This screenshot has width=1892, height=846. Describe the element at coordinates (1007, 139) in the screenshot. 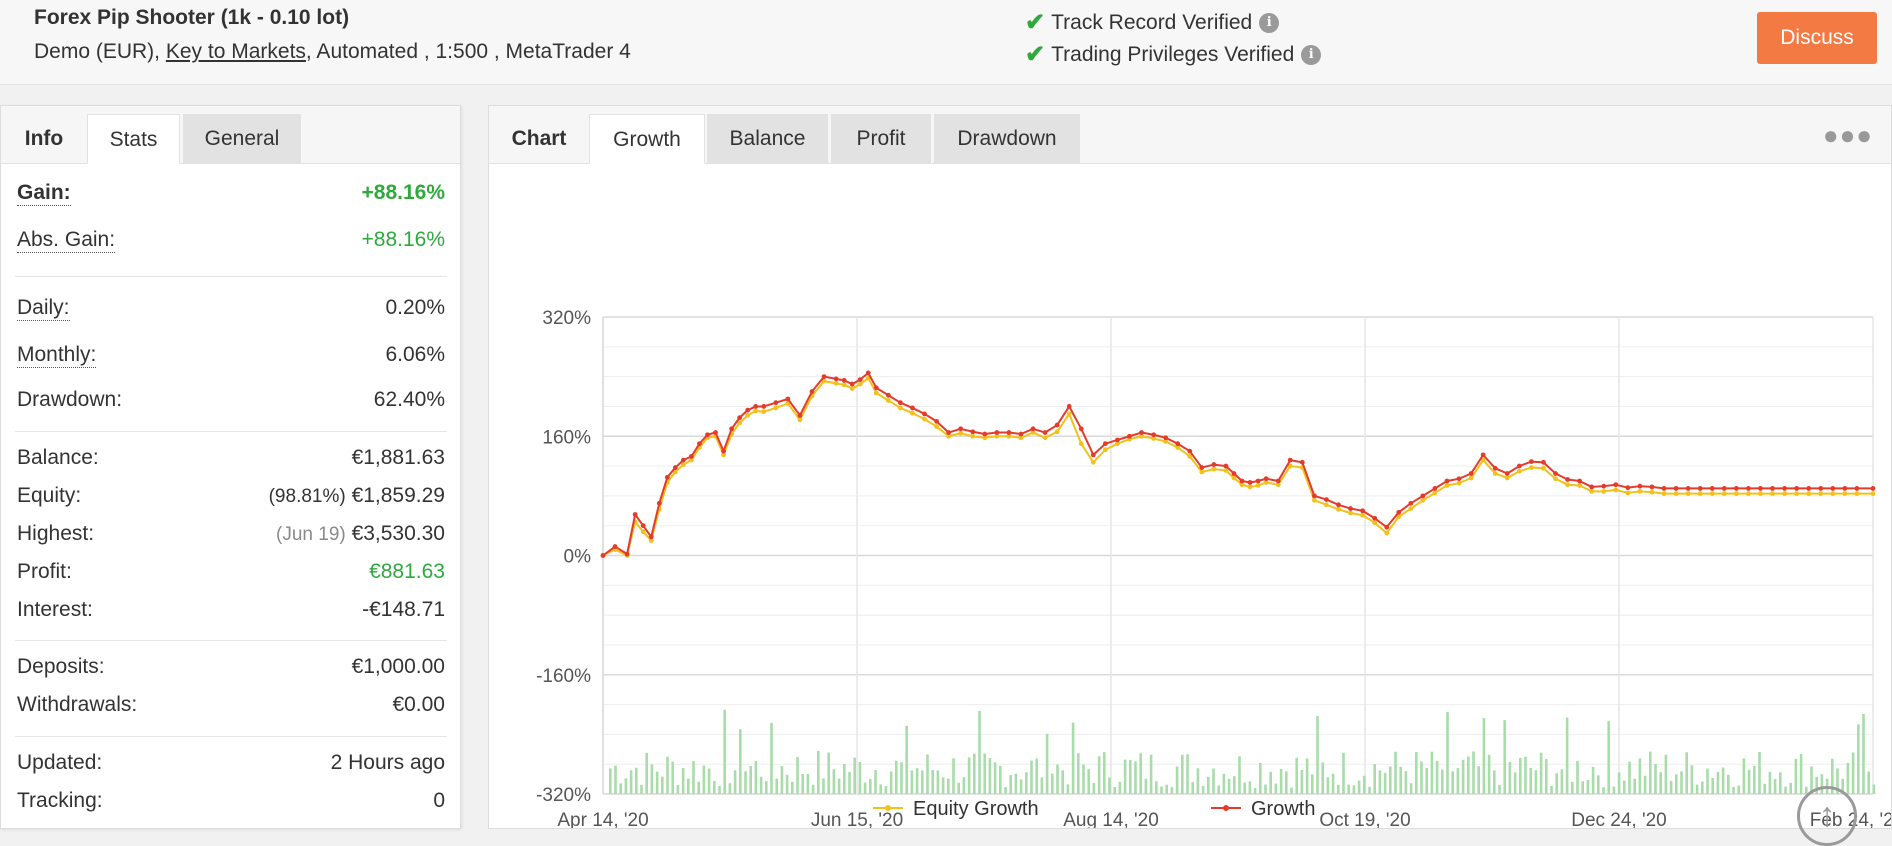

I see `tab-drawdown: Drawdown` at that location.